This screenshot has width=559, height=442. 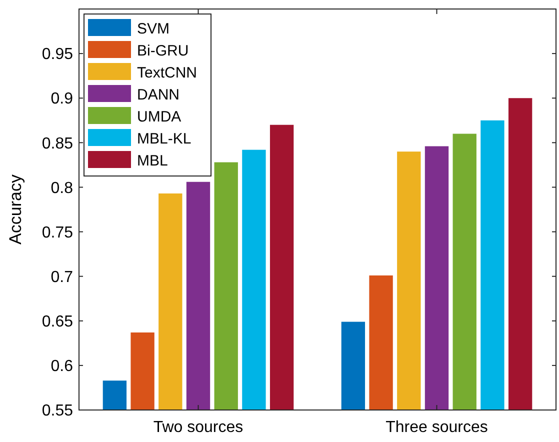 What do you see at coordinates (58, 55) in the screenshot?
I see `y-tick-label: 0.95` at bounding box center [58, 55].